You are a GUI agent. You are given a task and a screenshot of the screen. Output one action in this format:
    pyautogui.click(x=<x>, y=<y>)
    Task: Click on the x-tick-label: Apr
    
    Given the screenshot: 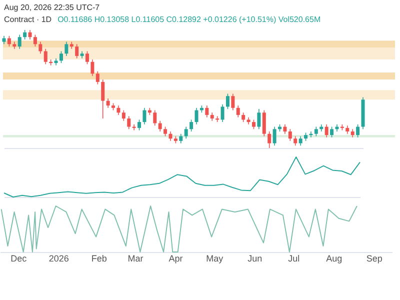 What is the action you would take?
    pyautogui.click(x=175, y=259)
    